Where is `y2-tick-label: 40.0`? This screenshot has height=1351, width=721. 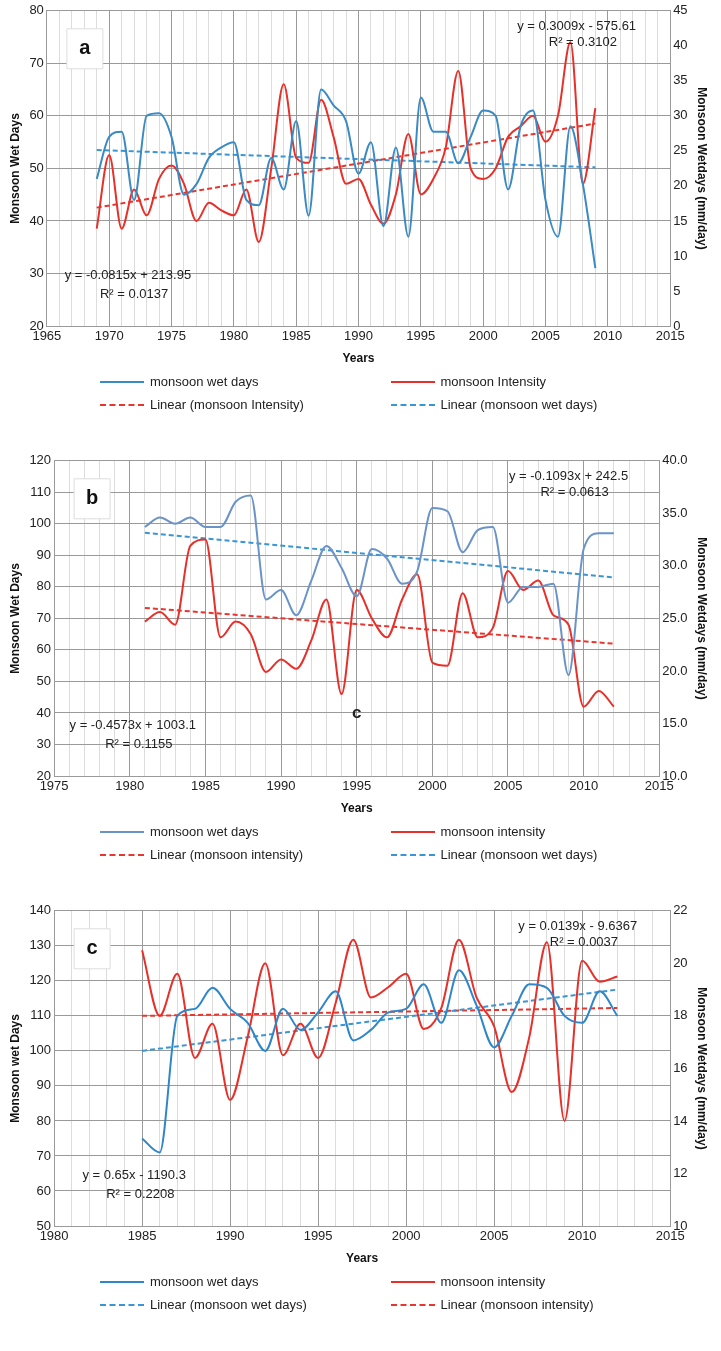 y2-tick-label: 40.0 is located at coordinates (675, 460).